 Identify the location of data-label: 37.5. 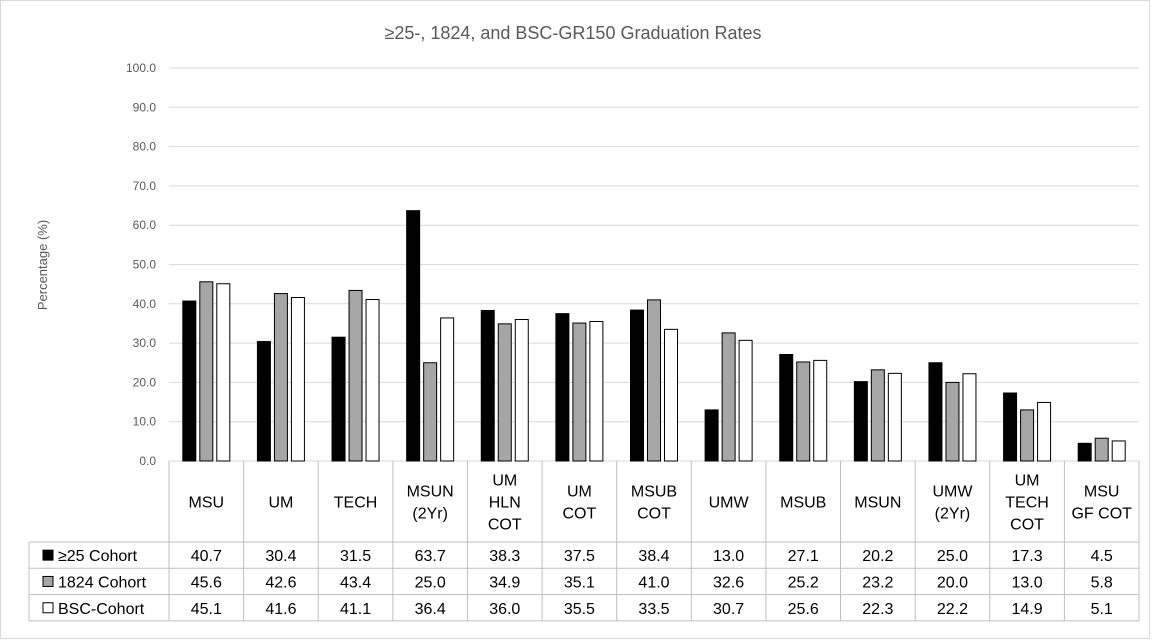
(579, 556).